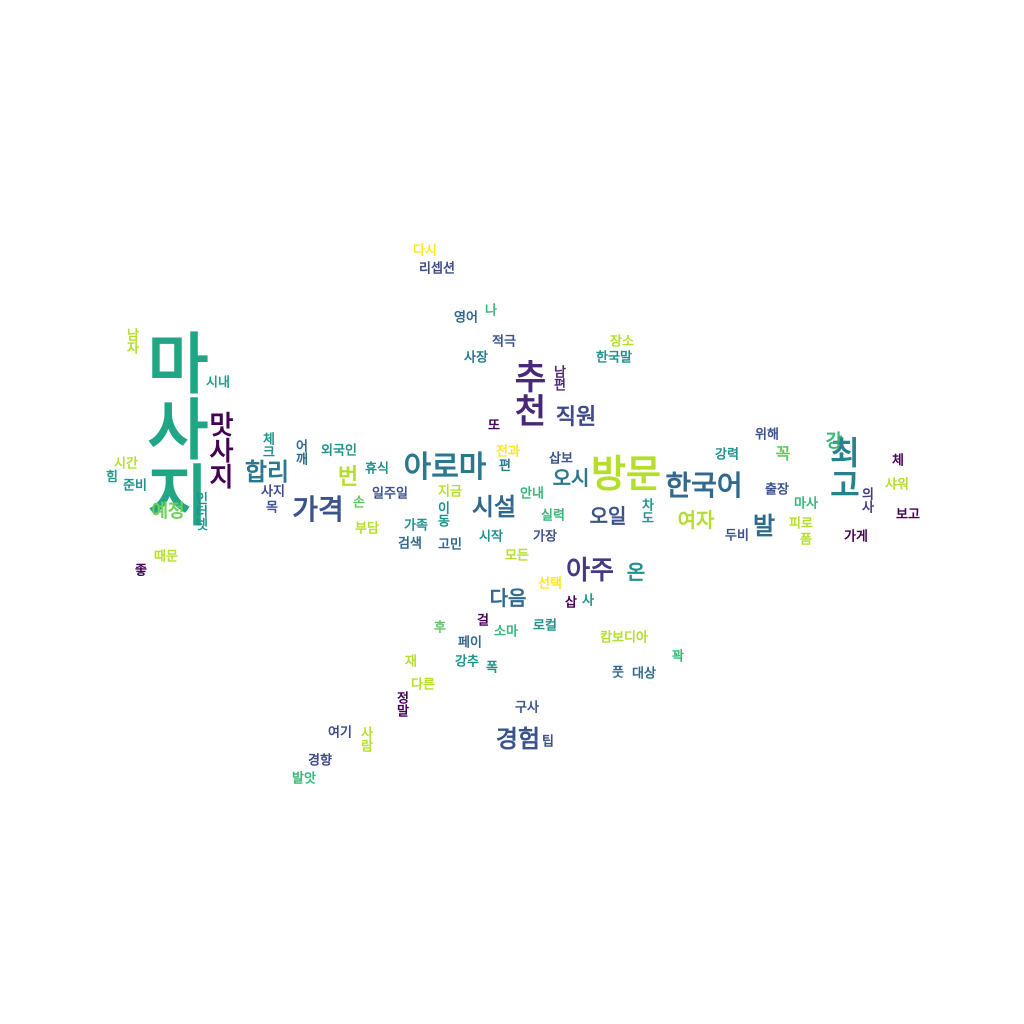  I want to click on word: 사, so click(588, 601).